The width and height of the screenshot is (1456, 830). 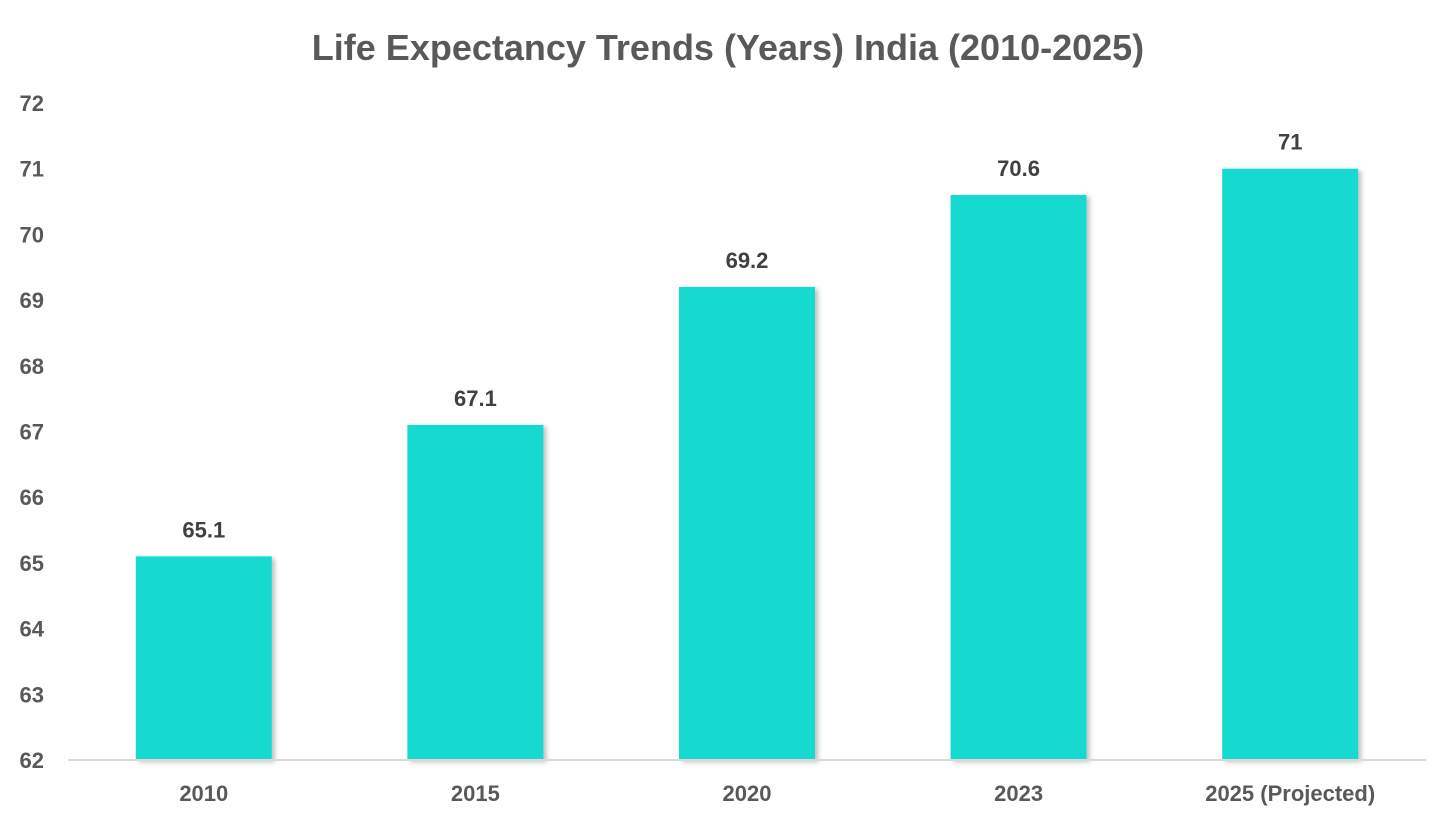 What do you see at coordinates (32, 169) in the screenshot?
I see `y-tick-label: 71` at bounding box center [32, 169].